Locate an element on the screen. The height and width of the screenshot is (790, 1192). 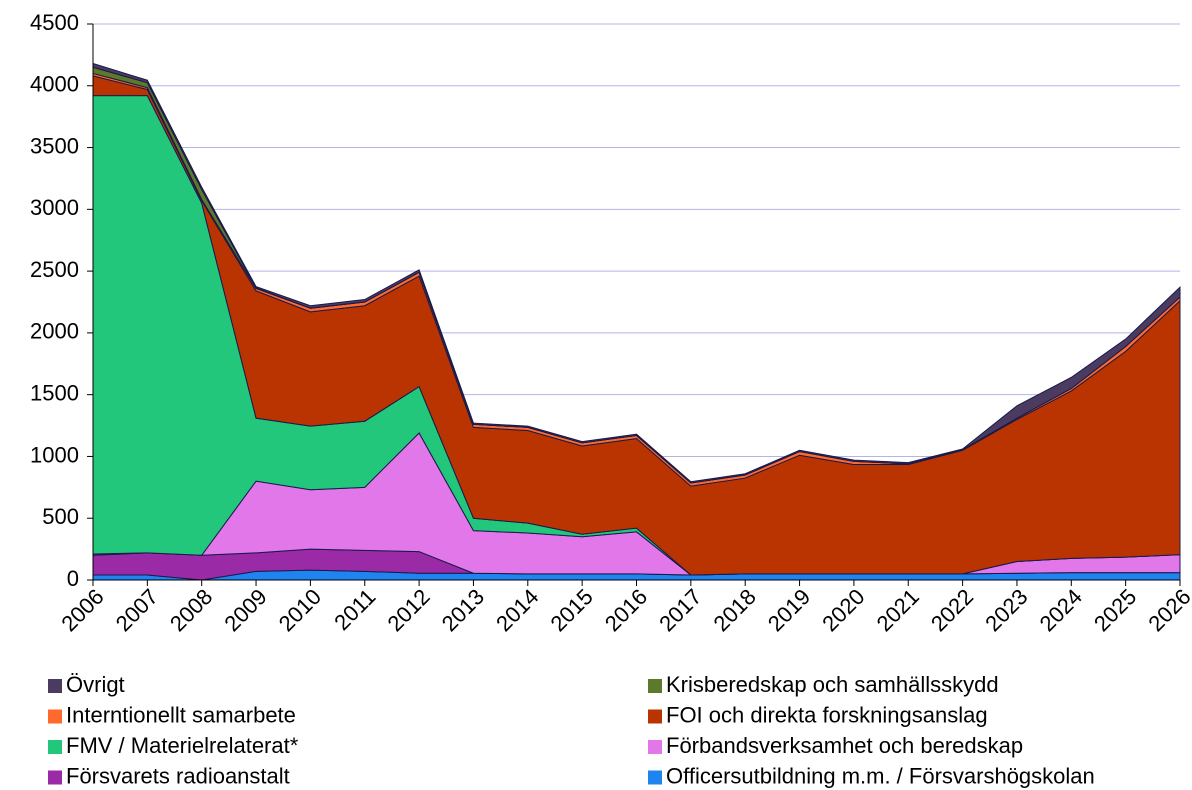
x-tick-label: 2022 is located at coordinates (952, 610).